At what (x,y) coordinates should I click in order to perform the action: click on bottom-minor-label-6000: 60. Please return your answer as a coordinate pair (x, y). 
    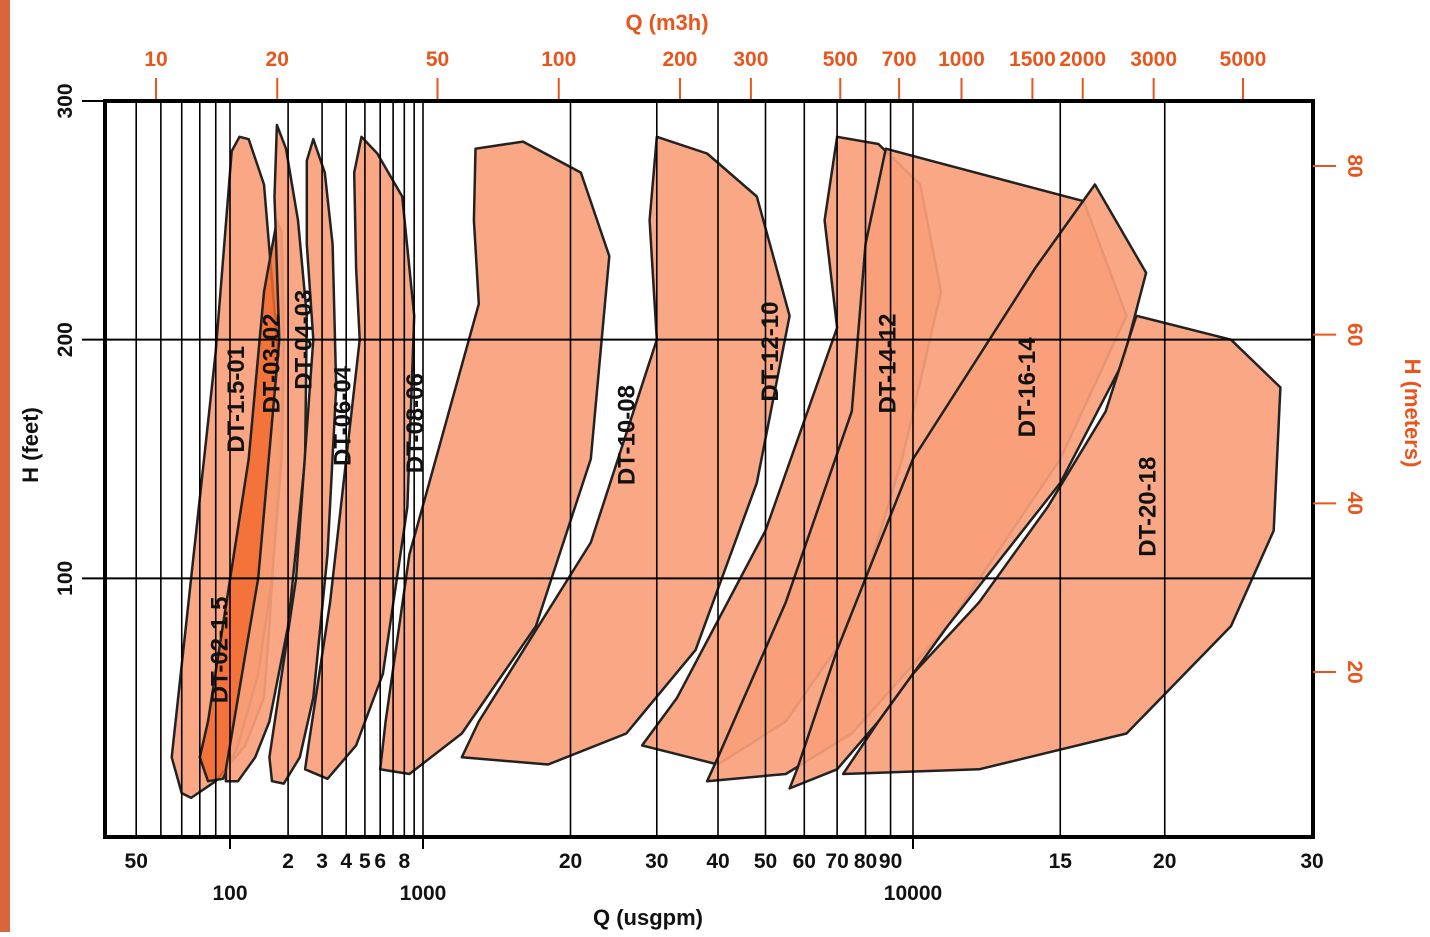
    Looking at the image, I should click on (804, 861).